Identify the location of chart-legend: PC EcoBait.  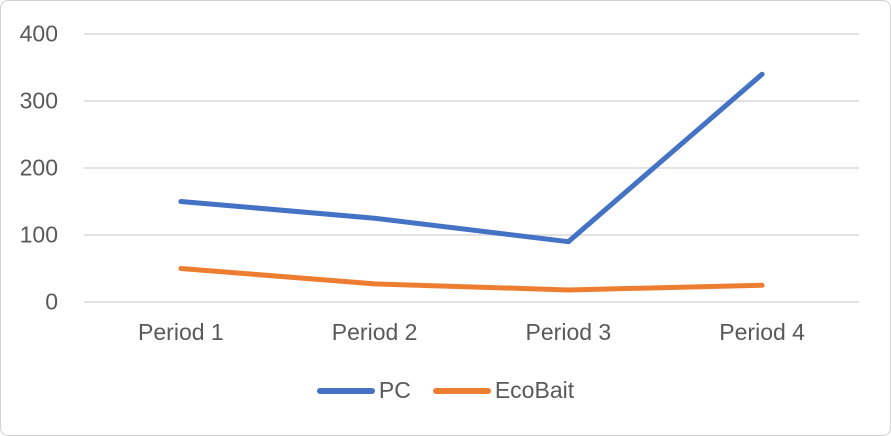
(445, 390).